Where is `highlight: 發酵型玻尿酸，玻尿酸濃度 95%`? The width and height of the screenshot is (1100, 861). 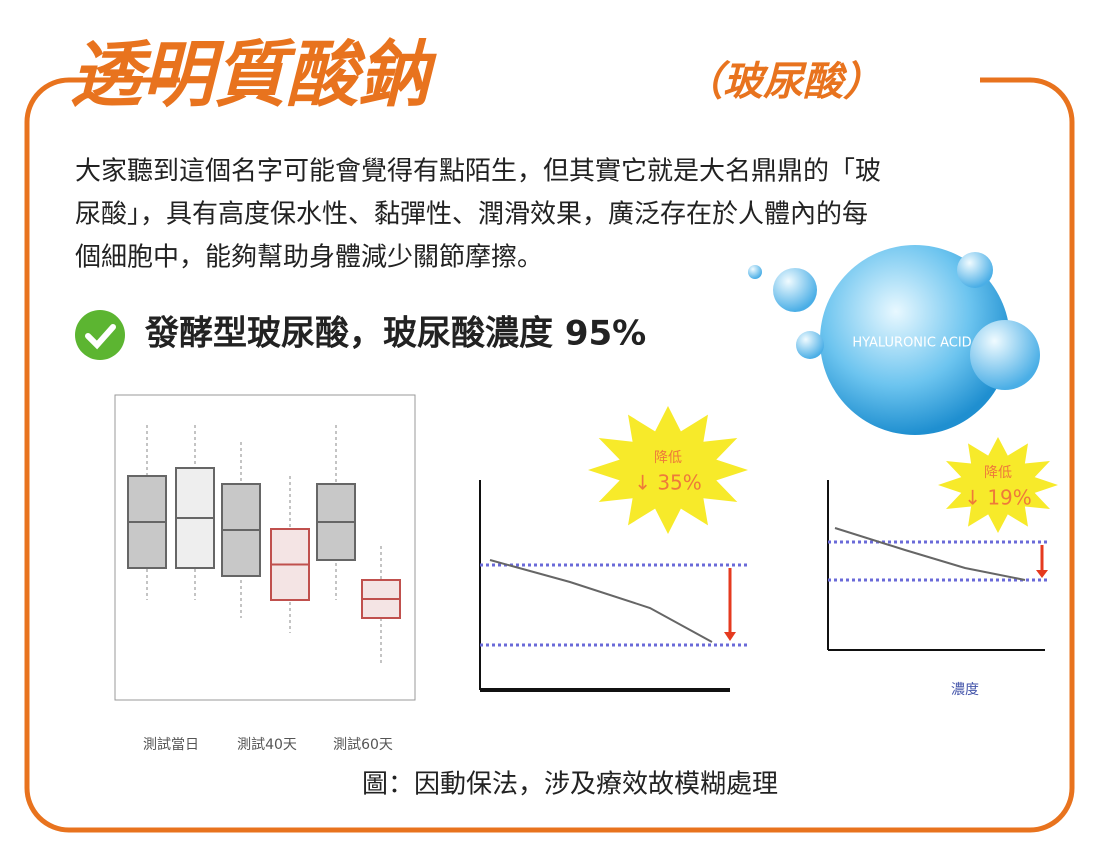 highlight: 發酵型玻尿酸，玻尿酸濃度 95% is located at coordinates (395, 334).